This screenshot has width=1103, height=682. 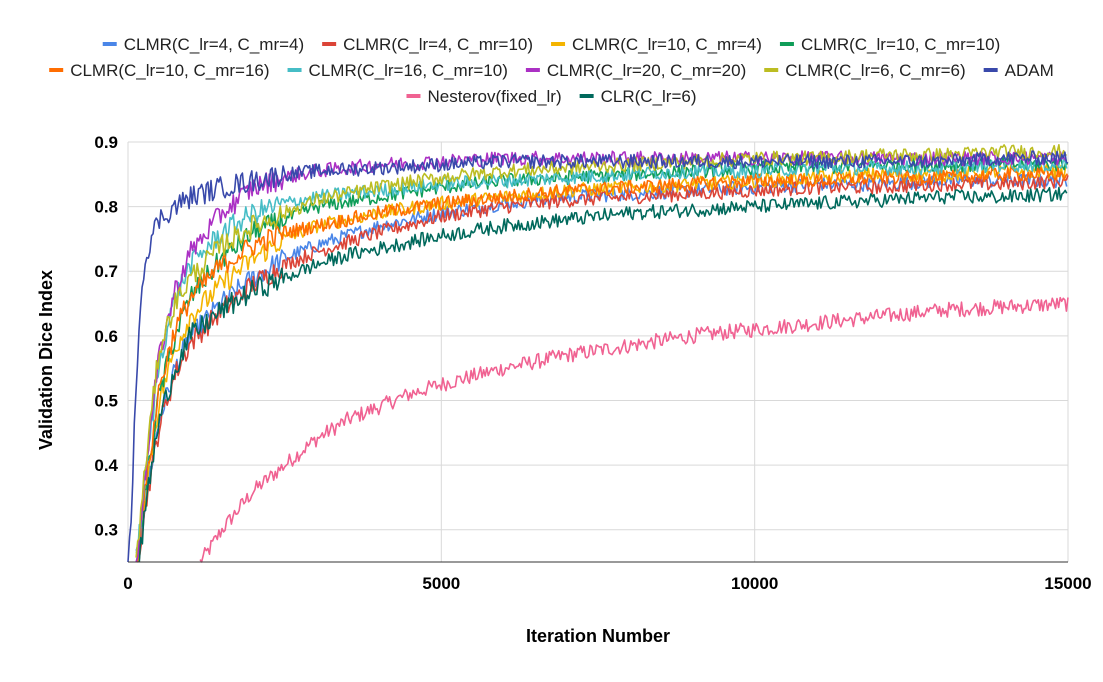 What do you see at coordinates (494, 96) in the screenshot?
I see `legend-label: Nesterov(fixed_lr)` at bounding box center [494, 96].